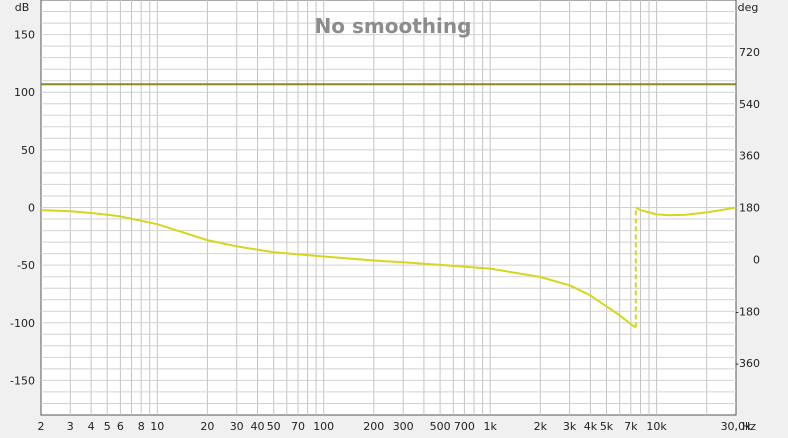 This screenshot has height=438, width=788. I want to click on x-unit-label: Hz, so click(749, 426).